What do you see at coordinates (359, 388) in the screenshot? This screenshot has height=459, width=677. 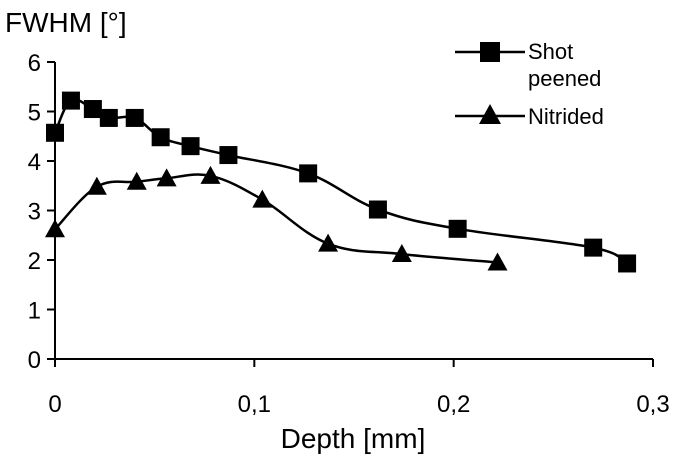 I see `x-ticks: 0 0,1 0,2 0,3` at bounding box center [359, 388].